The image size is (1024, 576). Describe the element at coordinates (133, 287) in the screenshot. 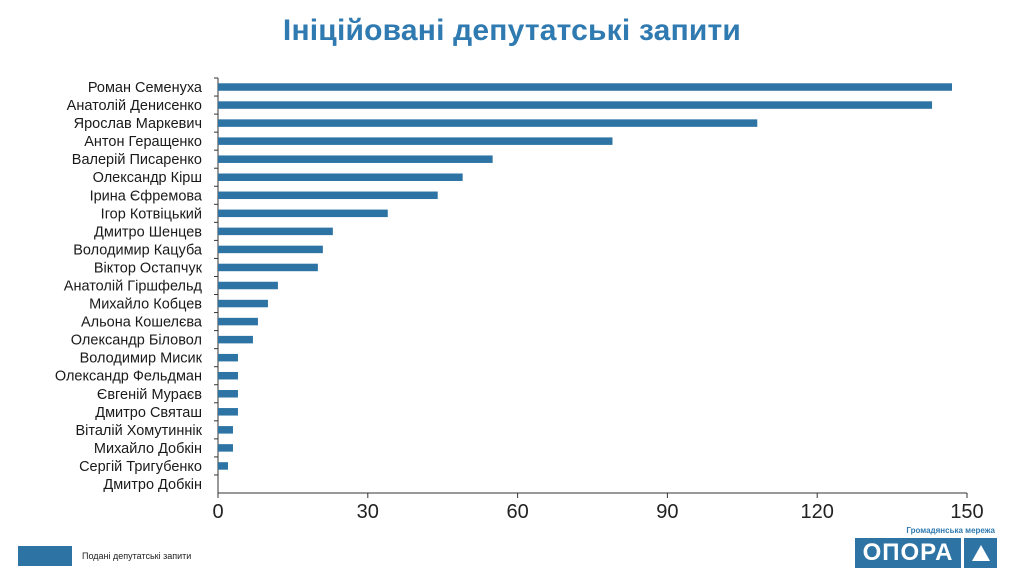

I see `category-label: Анатолій Гіршфельд` at that location.